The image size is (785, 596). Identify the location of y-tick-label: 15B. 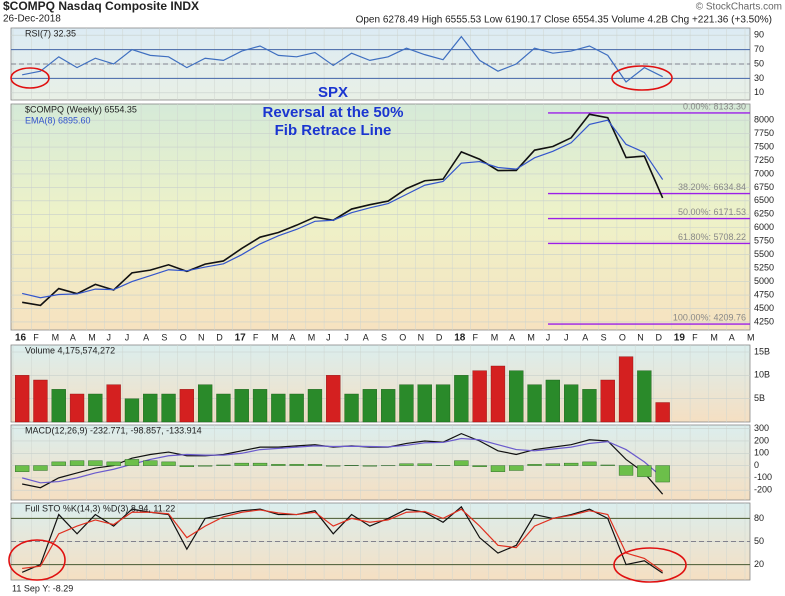
(762, 351).